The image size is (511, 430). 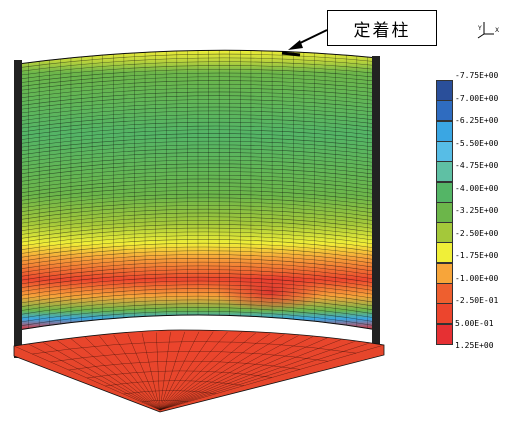 I want to click on legend-label: 1.25E+00, so click(x=474, y=345).